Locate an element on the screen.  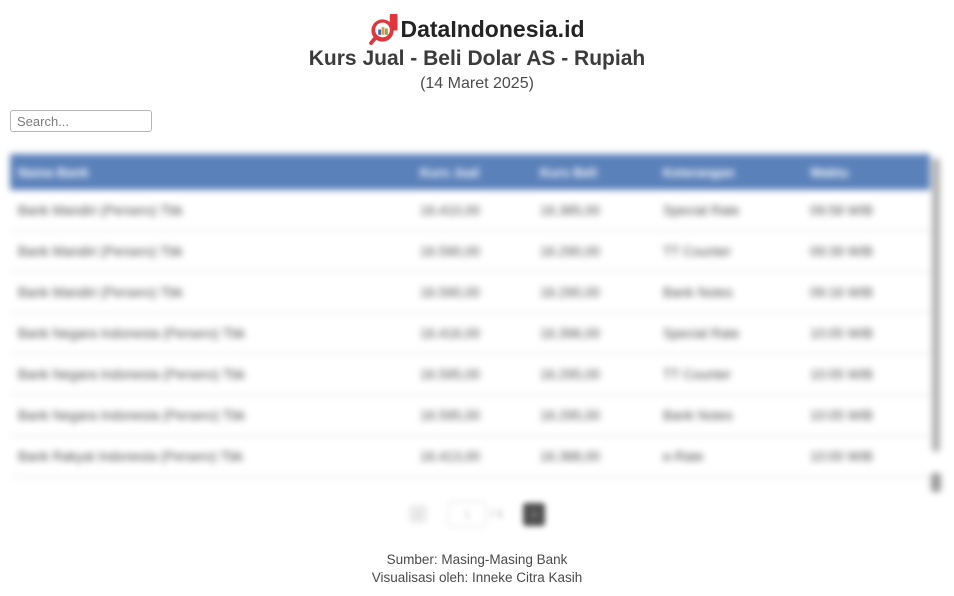
next-page-button: › is located at coordinates (534, 514).